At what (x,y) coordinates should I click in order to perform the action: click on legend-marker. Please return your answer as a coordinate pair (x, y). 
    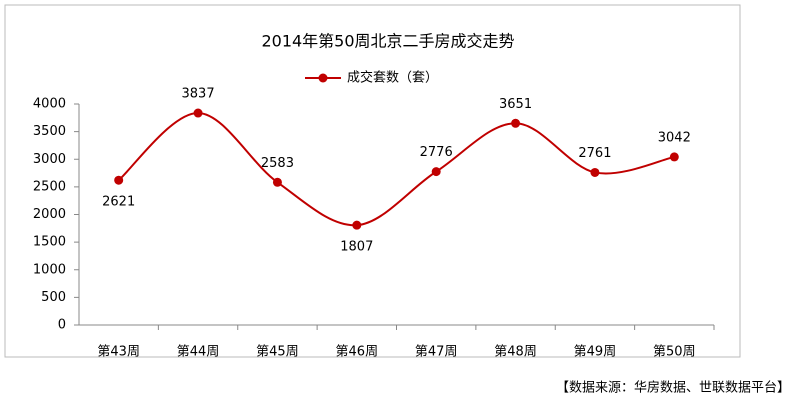
    Looking at the image, I should click on (323, 78).